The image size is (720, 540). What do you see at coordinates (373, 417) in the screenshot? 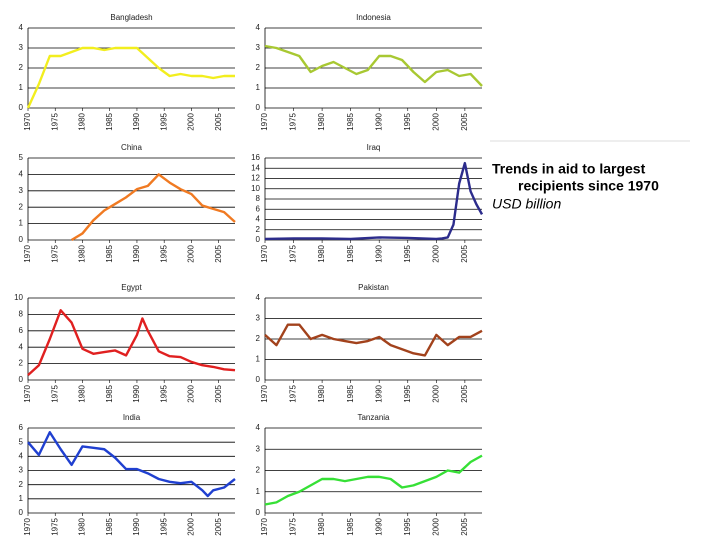
I see `chart-title: Tanzania` at bounding box center [373, 417].